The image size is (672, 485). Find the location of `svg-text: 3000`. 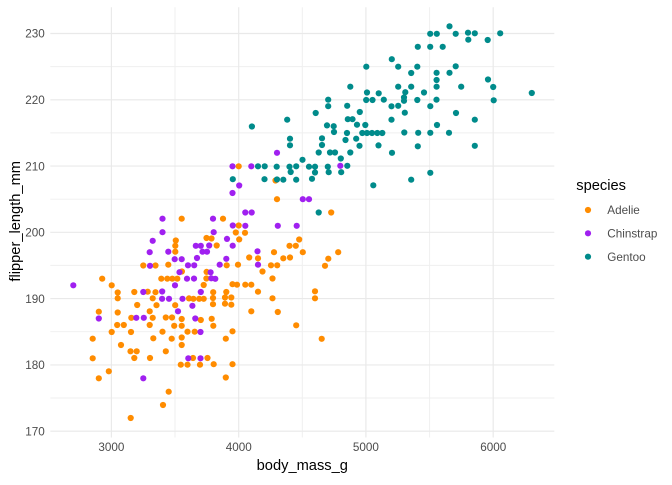

svg-text: 3000 is located at coordinates (111, 447).